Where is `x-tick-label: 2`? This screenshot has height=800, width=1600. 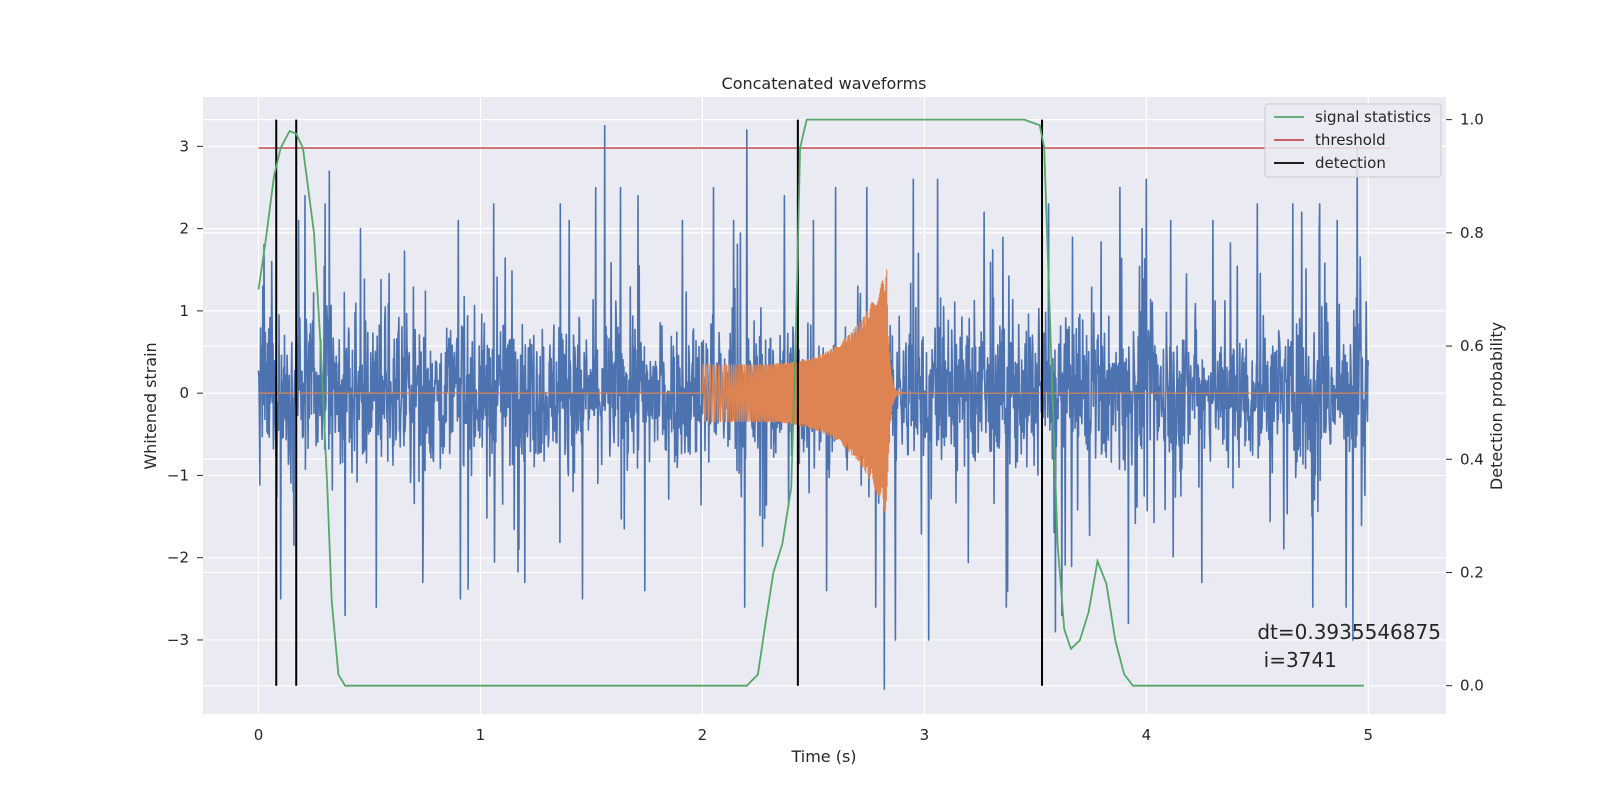 x-tick-label: 2 is located at coordinates (703, 735).